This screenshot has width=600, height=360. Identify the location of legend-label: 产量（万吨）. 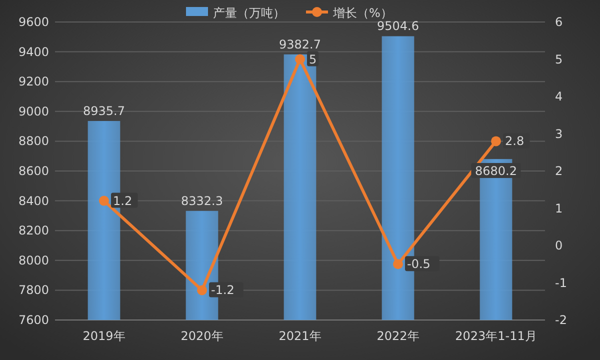
(249, 13).